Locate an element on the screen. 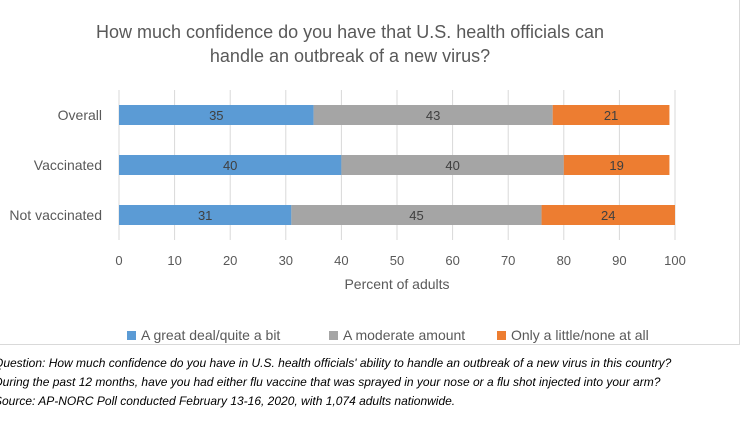 This screenshot has width=747, height=426. legend-swatch-great-deal is located at coordinates (131, 335).